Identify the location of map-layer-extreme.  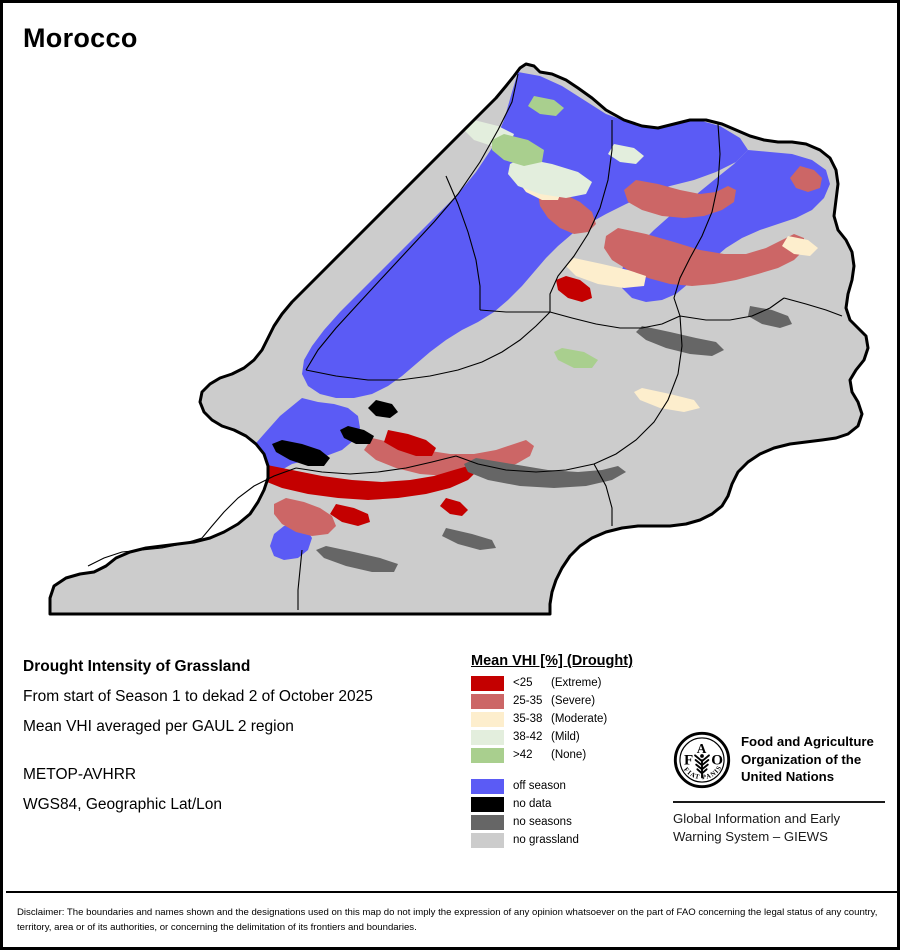
(380, 401).